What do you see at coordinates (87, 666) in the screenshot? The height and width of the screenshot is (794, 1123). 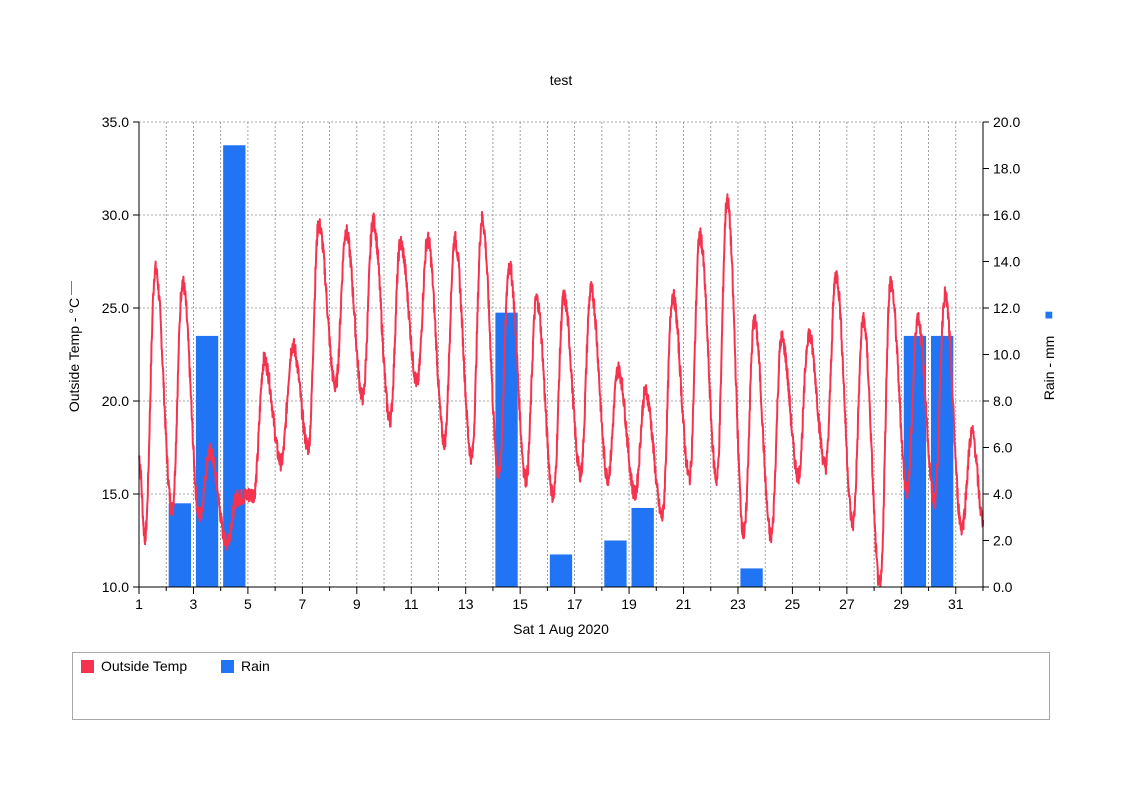 I see `outside-temp-swatch-icon` at bounding box center [87, 666].